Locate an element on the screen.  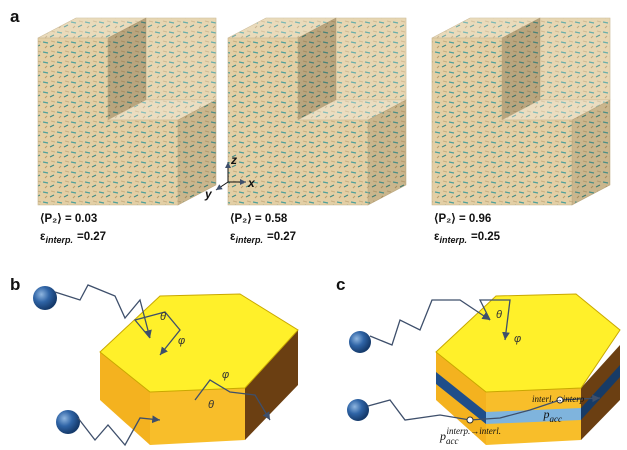
axis-label: z is located at coordinates (233, 160).